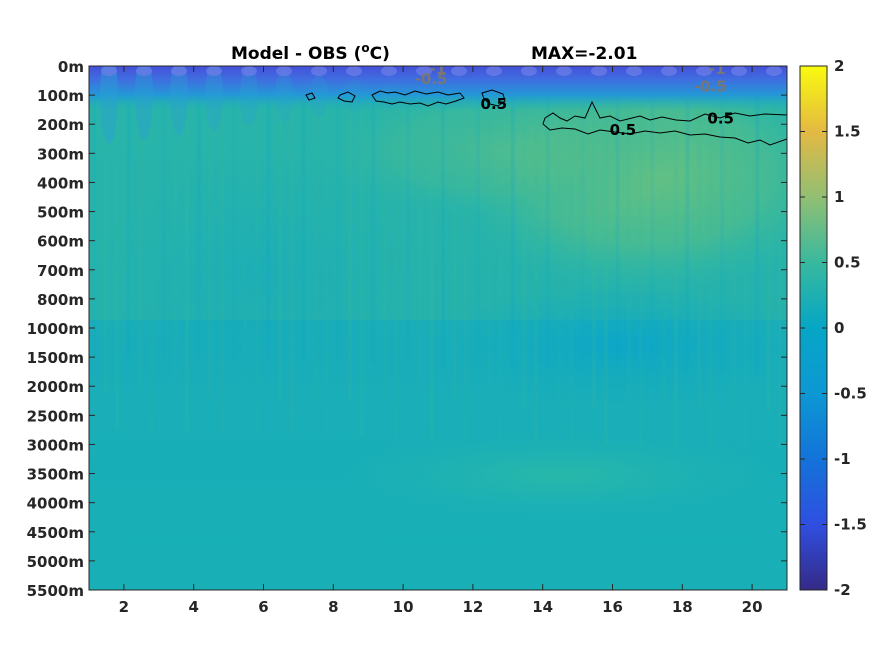  Describe the element at coordinates (842, 459) in the screenshot. I see `colorbar-tick-label: -1` at that location.